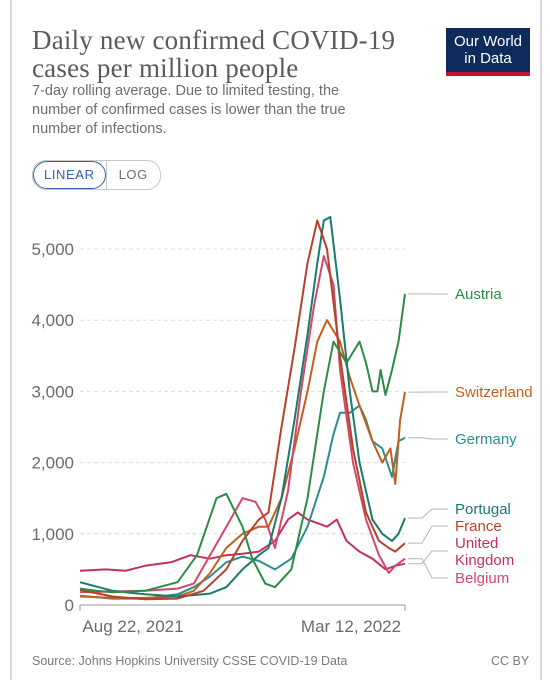  I want to click on series-end-label: Belgium, so click(482, 578).